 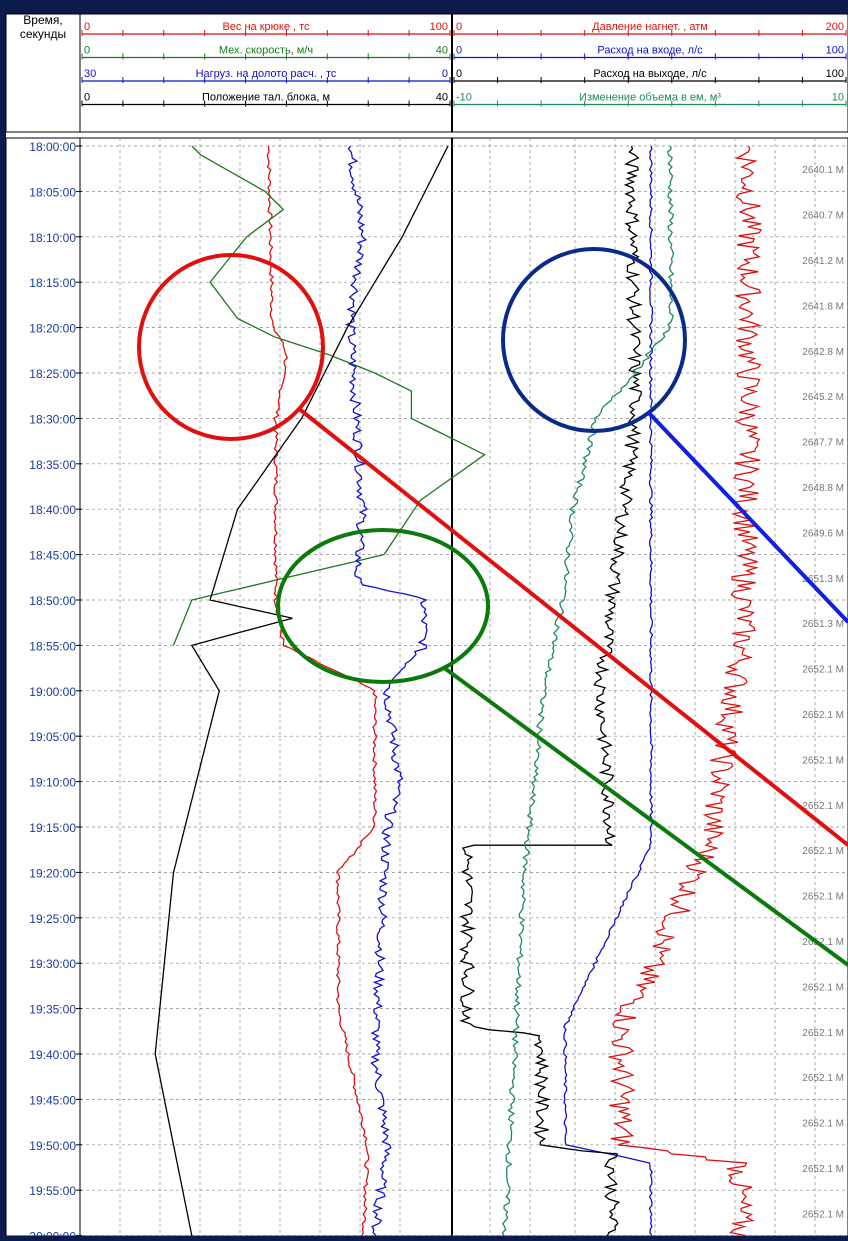 I want to click on header-scale-max: 10, so click(x=838, y=98).